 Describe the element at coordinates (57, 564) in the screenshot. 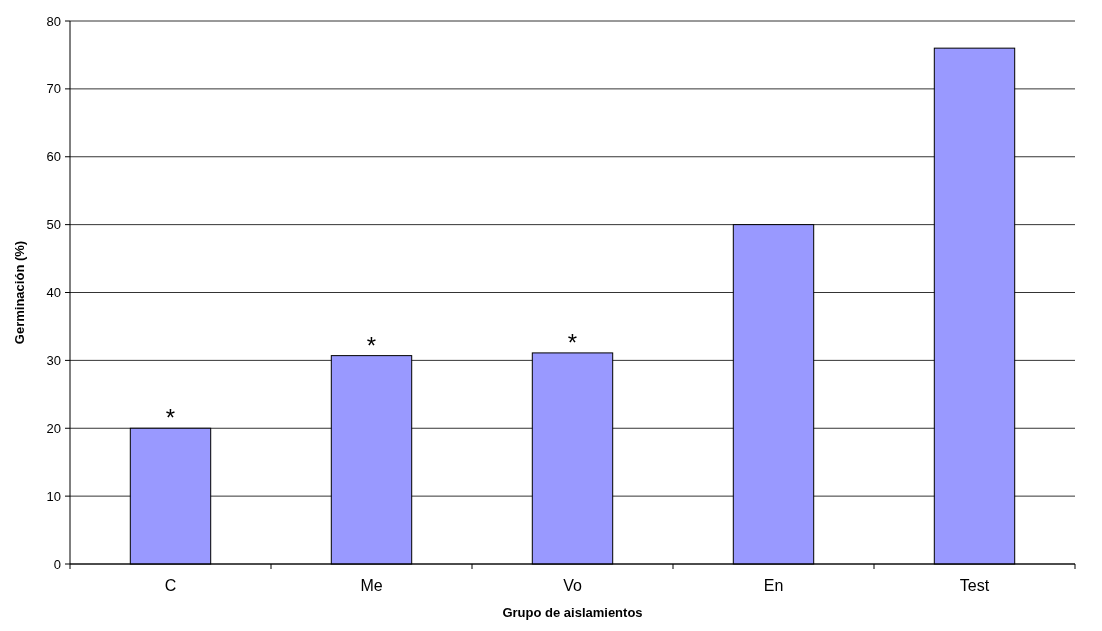

I see `y-tick-label: 0` at that location.